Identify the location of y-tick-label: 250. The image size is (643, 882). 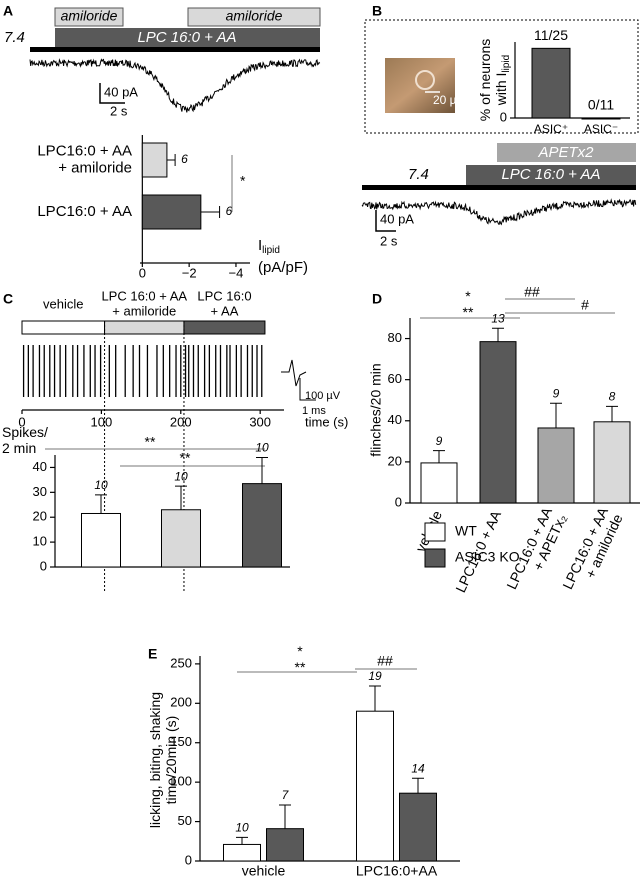
(181, 662).